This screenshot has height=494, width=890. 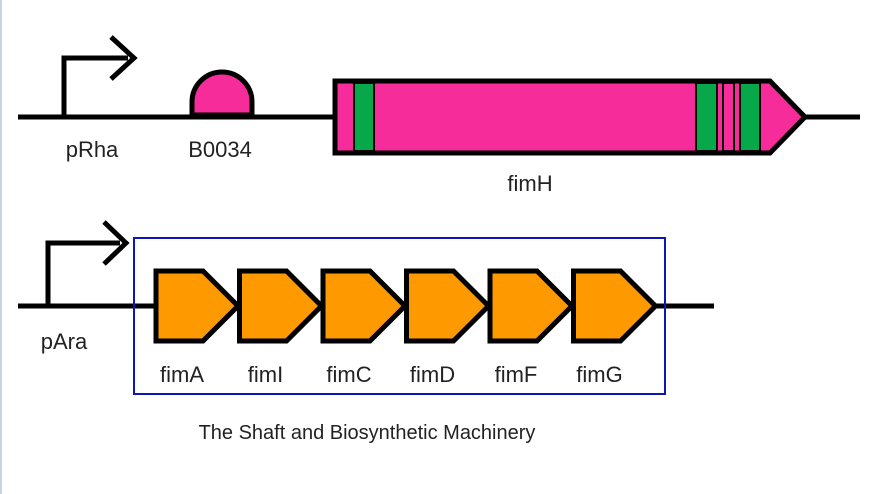 I want to click on promoter-prha-icon, so click(x=99, y=76).